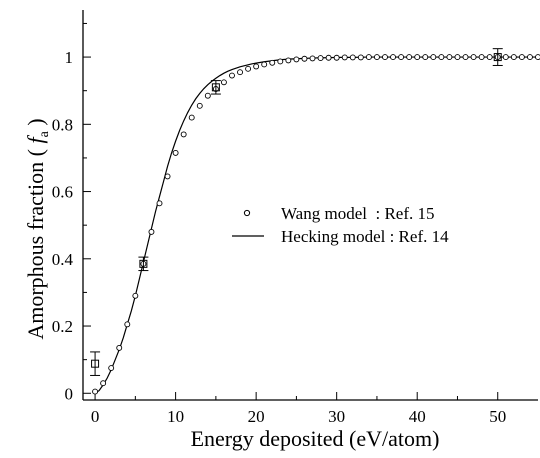  Describe the element at coordinates (95, 416) in the screenshot. I see `x-tick-label: 0` at that location.